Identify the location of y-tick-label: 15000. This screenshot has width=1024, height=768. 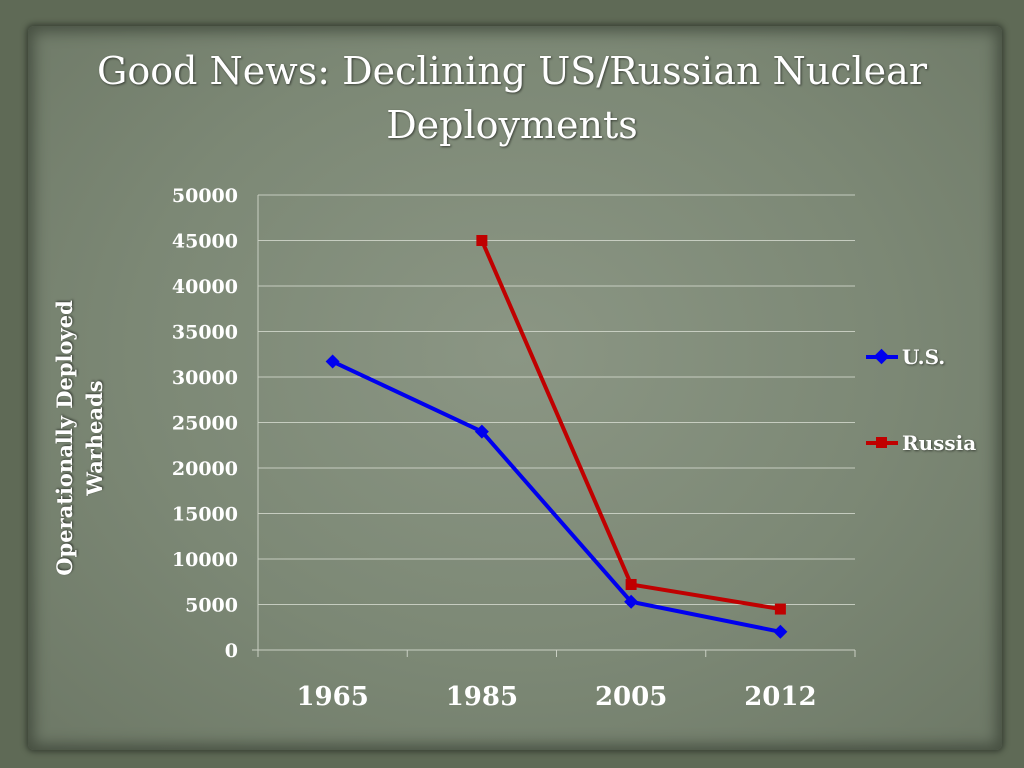
(205, 515).